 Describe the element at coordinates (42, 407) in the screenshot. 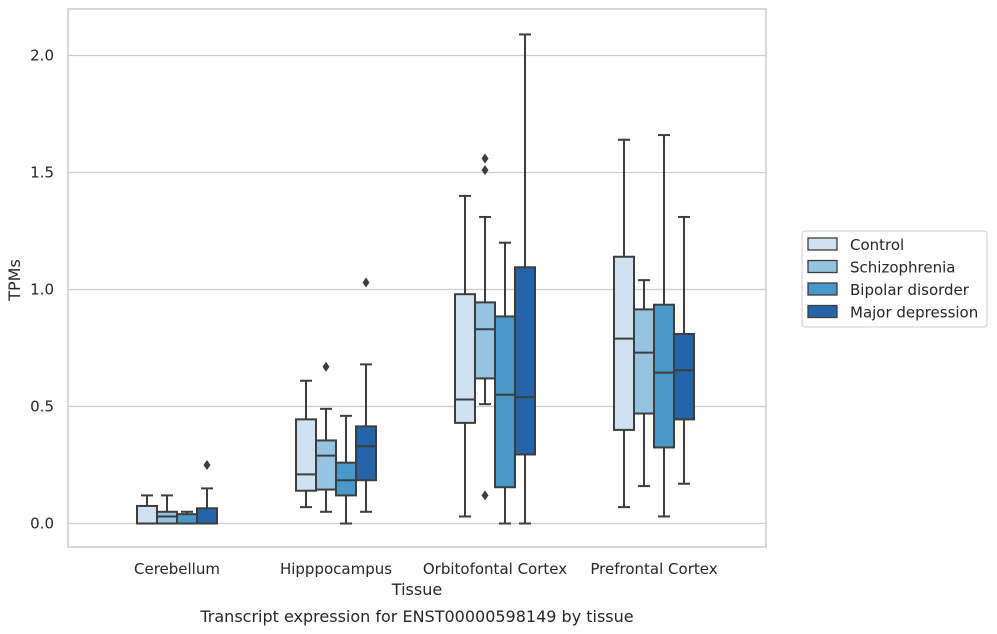

I see `y-tick-label: 0.5` at that location.